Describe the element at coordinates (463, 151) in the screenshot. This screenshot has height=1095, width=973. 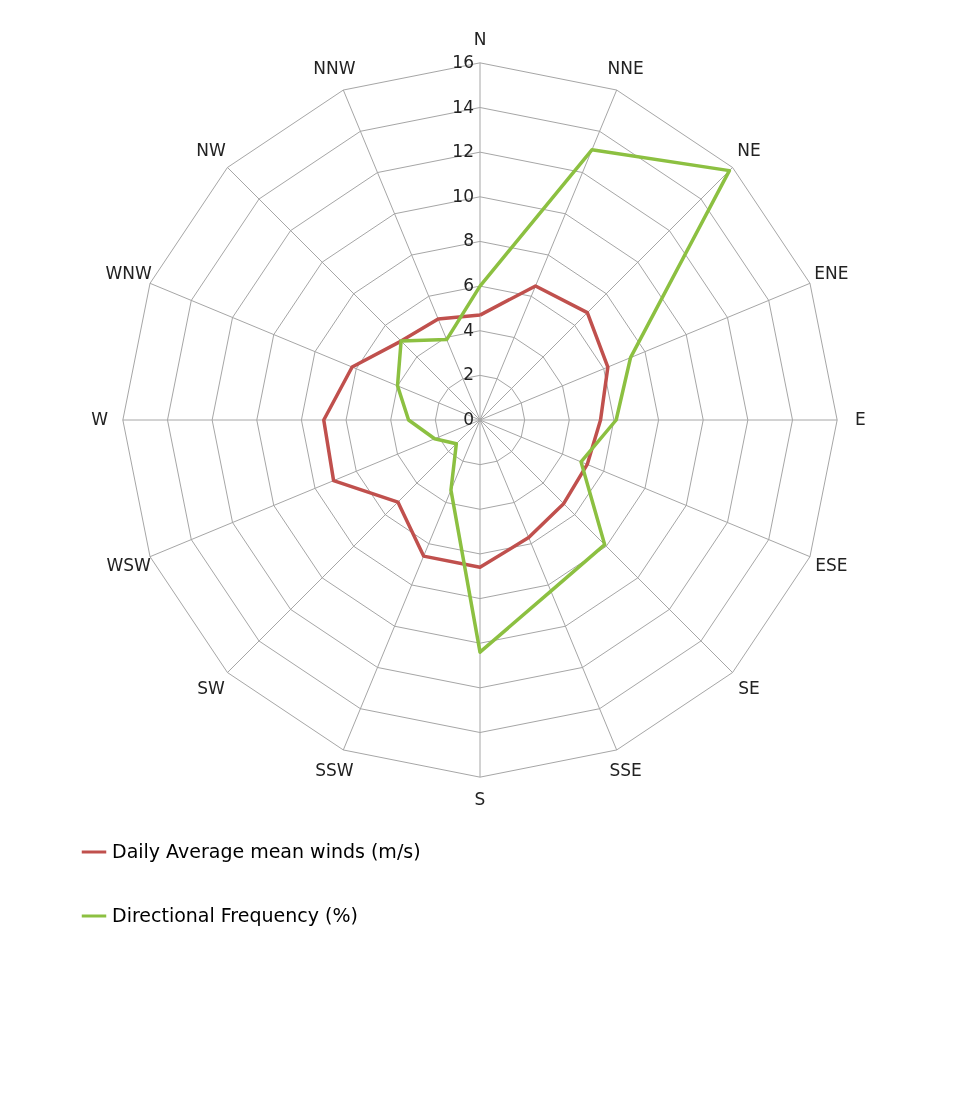
I see `y-tick-label: 12` at that location.